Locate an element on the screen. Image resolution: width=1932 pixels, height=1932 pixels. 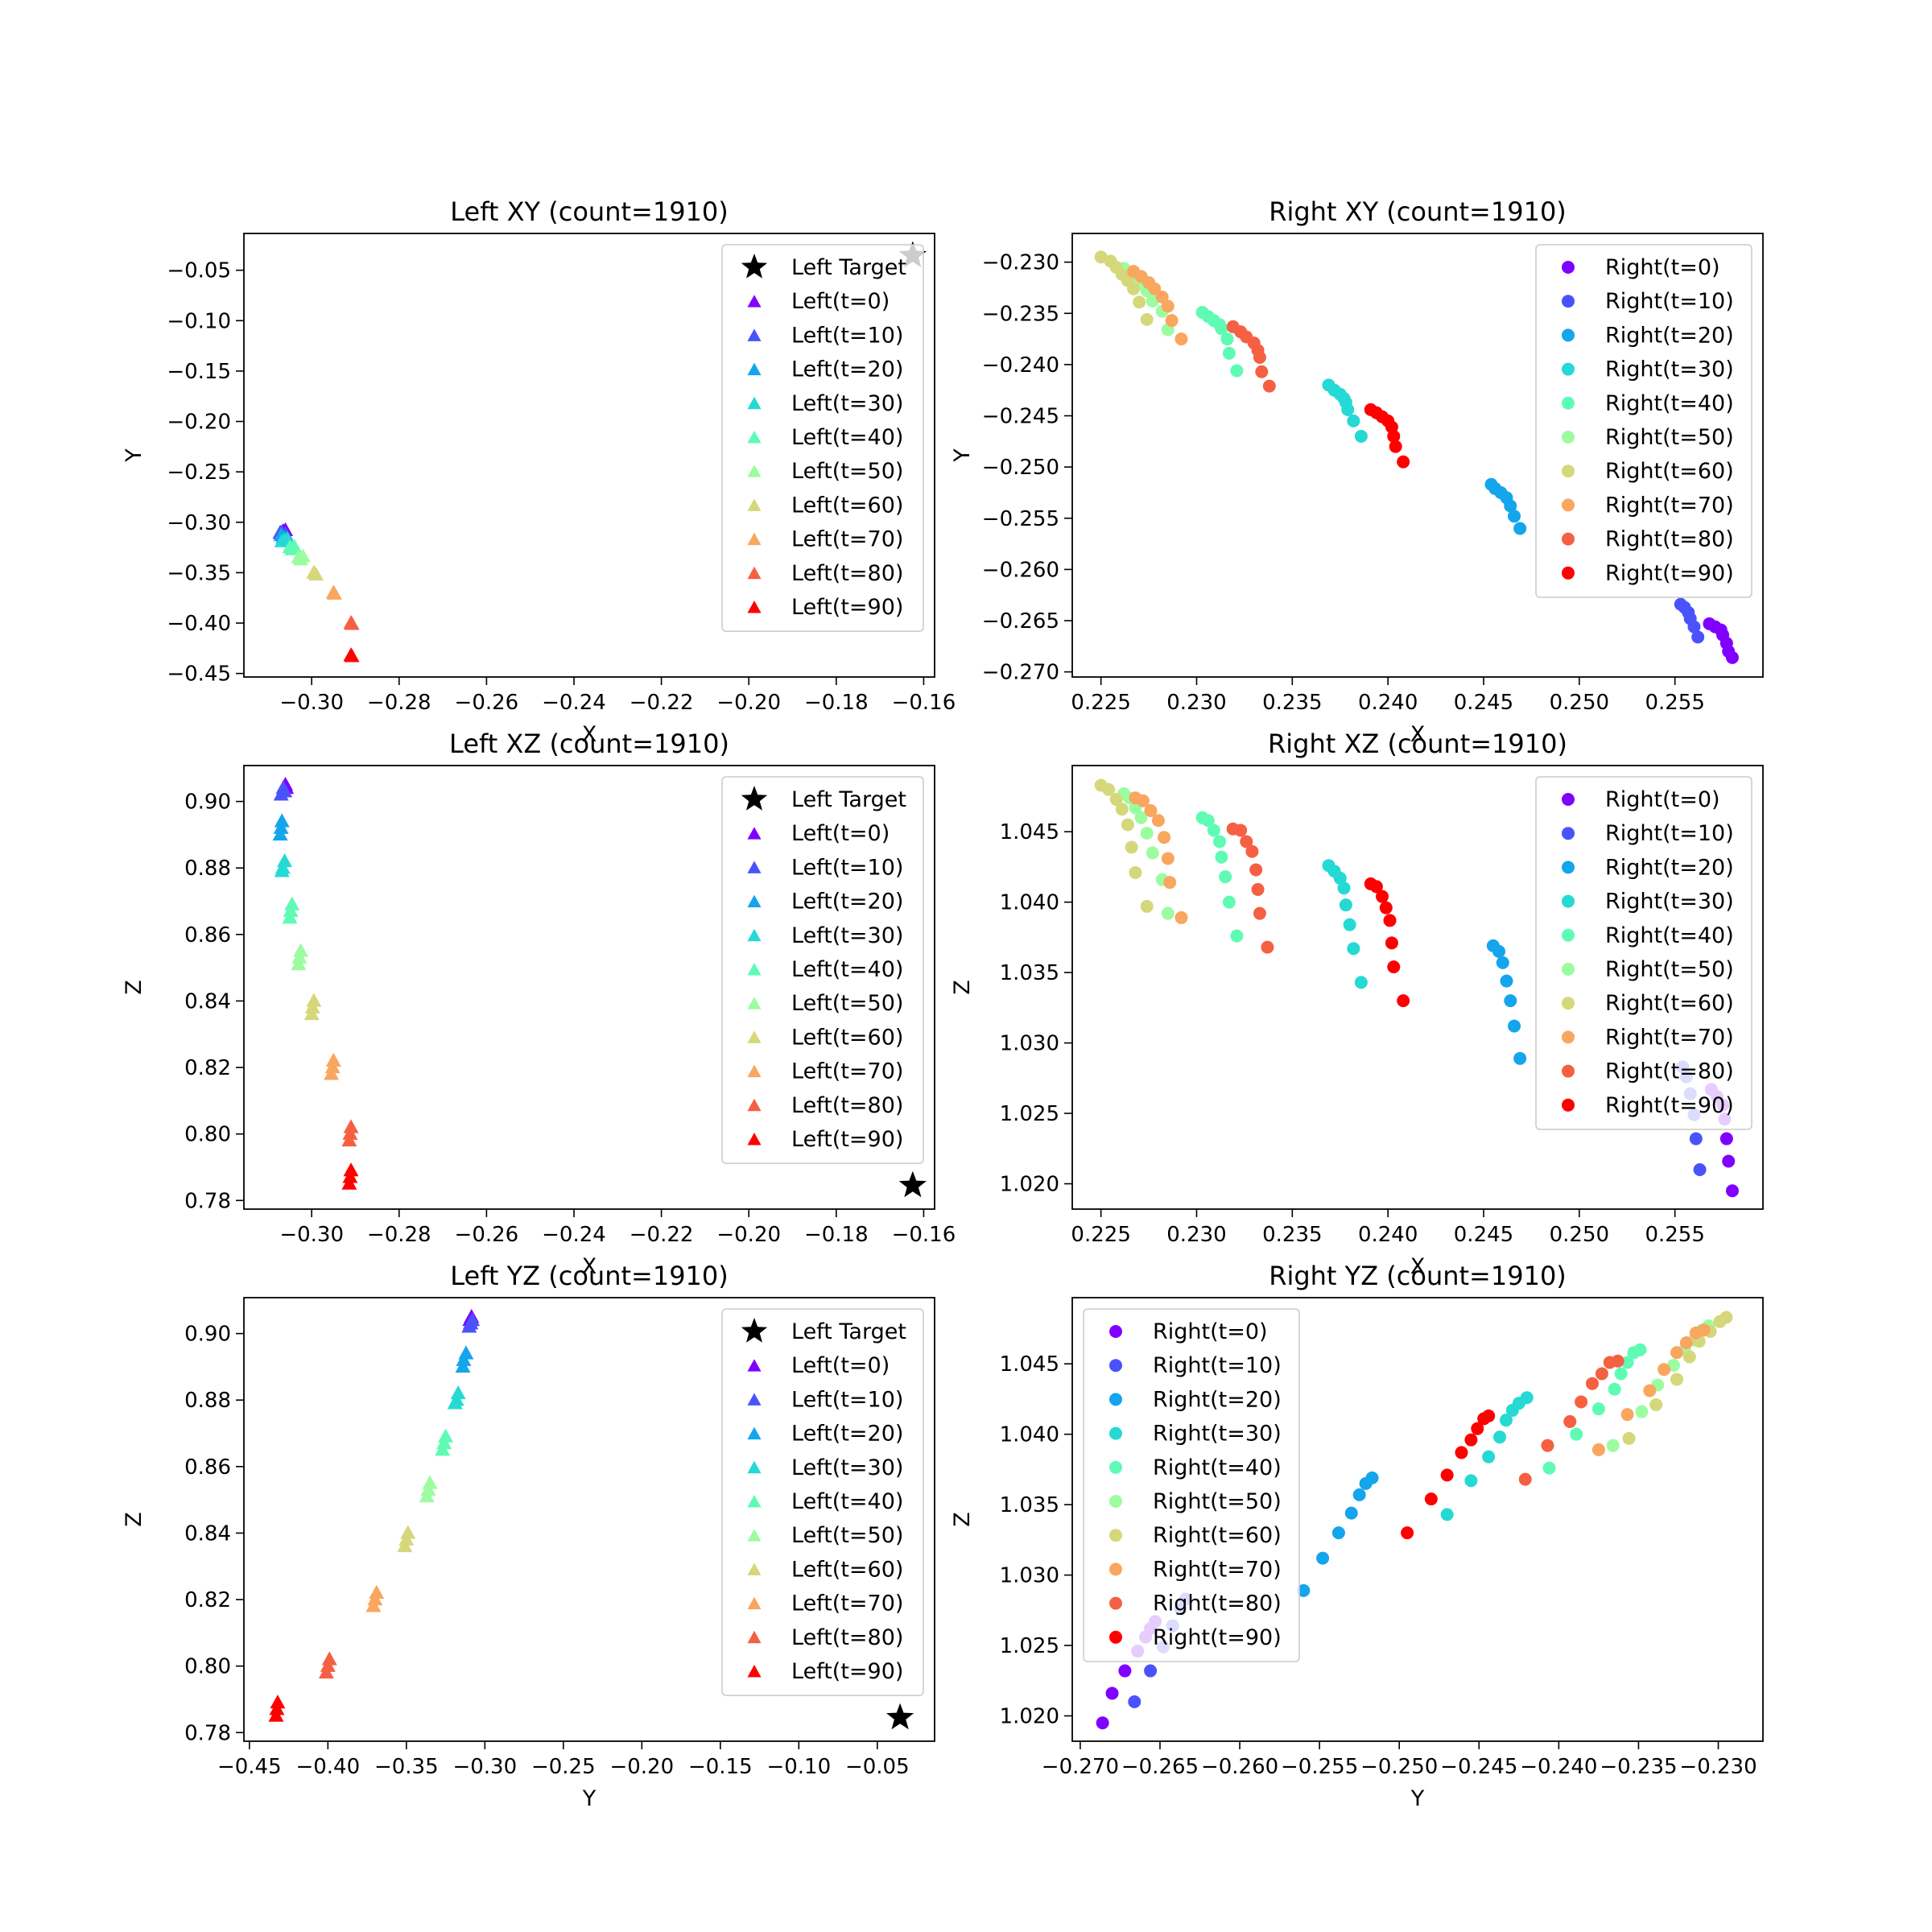
y-tick-label: −0.25 is located at coordinates (199, 472).